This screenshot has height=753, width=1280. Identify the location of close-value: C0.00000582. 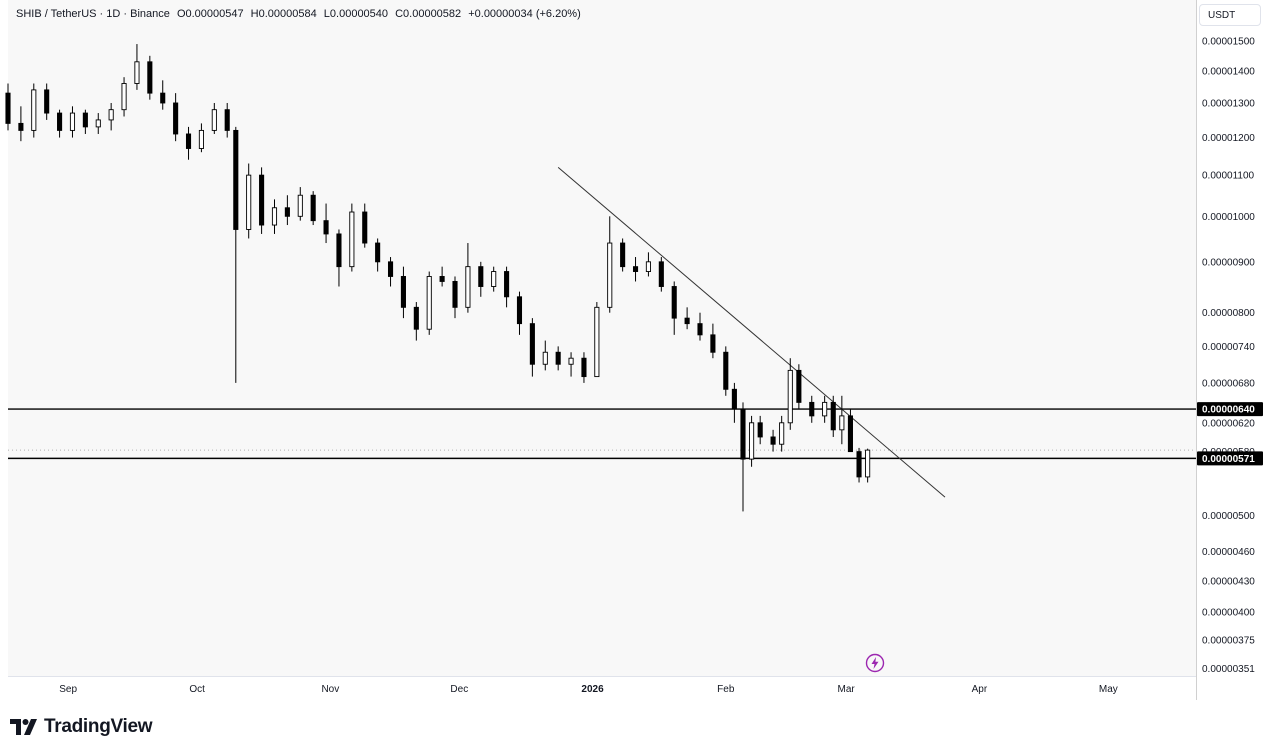
(428, 14).